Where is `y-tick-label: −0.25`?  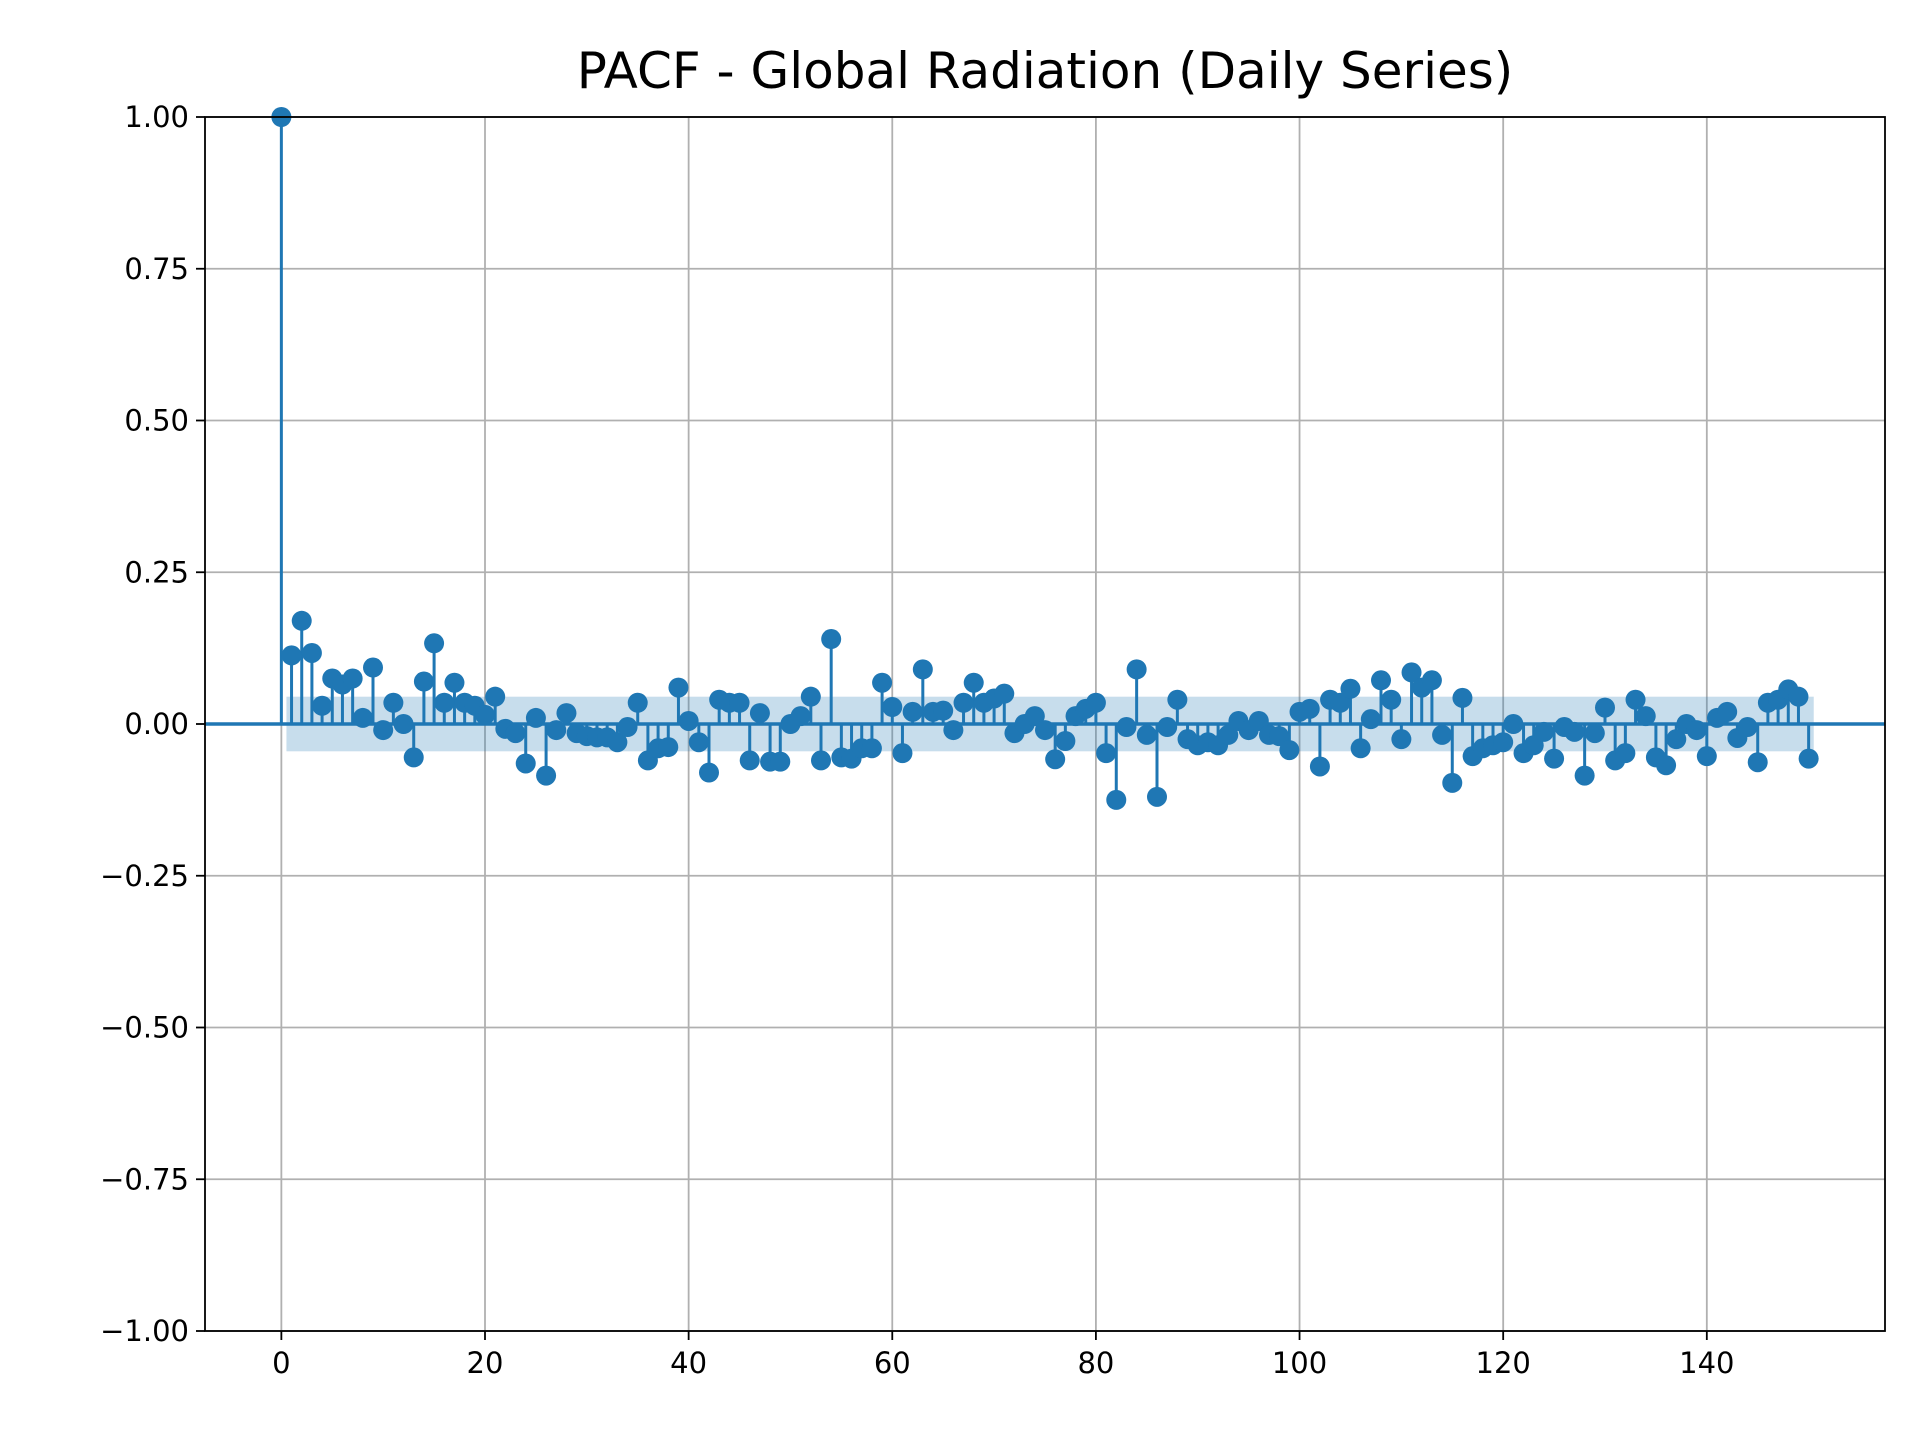
y-tick-label: −0.25 is located at coordinates (144, 876).